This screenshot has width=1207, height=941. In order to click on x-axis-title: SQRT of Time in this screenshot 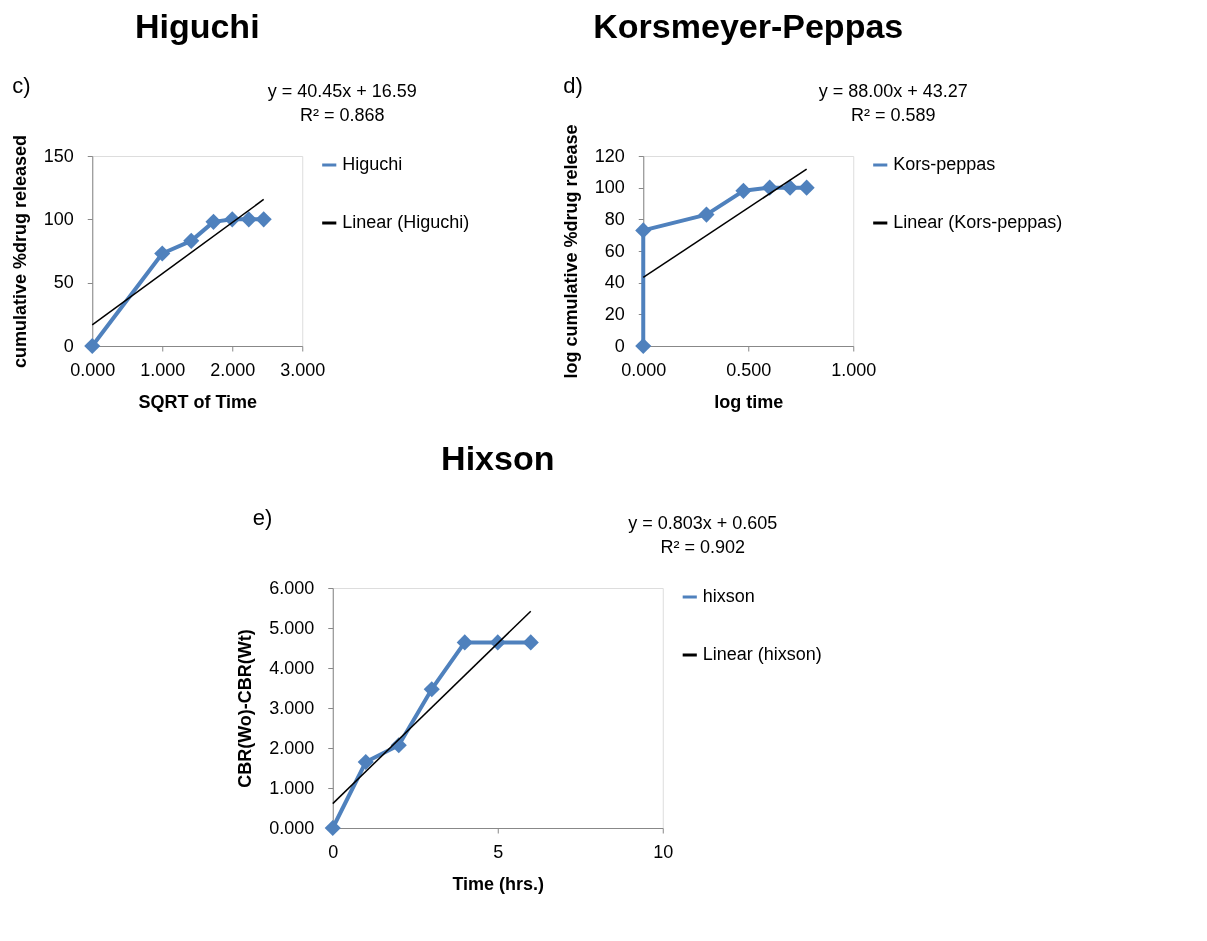, I will do `click(198, 401)`.